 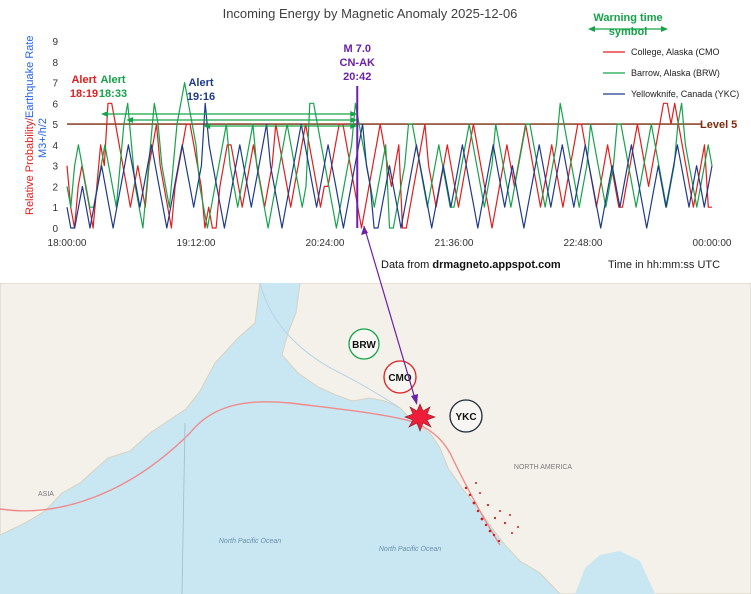 What do you see at coordinates (196, 243) in the screenshot?
I see `x-tick-label: 19:12:00` at bounding box center [196, 243].